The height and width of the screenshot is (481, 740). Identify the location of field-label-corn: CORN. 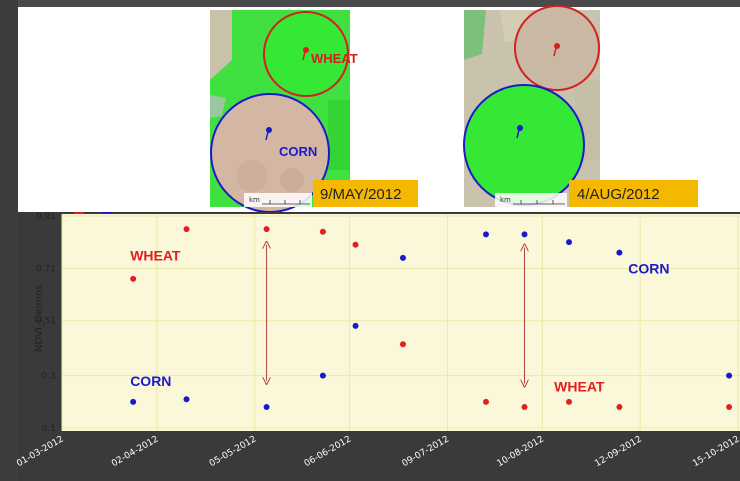
(298, 151).